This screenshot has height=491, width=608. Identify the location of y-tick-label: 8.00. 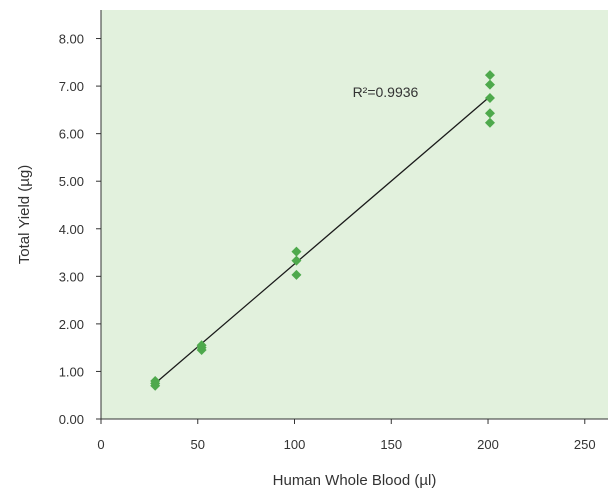
(71, 39).